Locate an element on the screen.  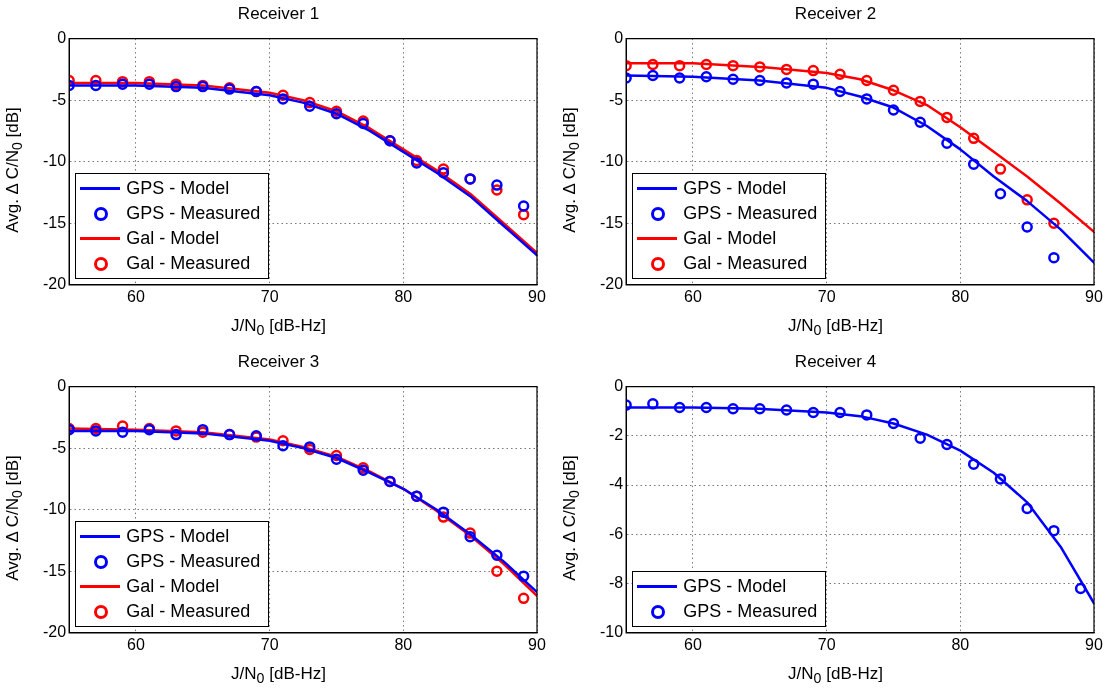
chart-title: Receiver 2 is located at coordinates (835, 14).